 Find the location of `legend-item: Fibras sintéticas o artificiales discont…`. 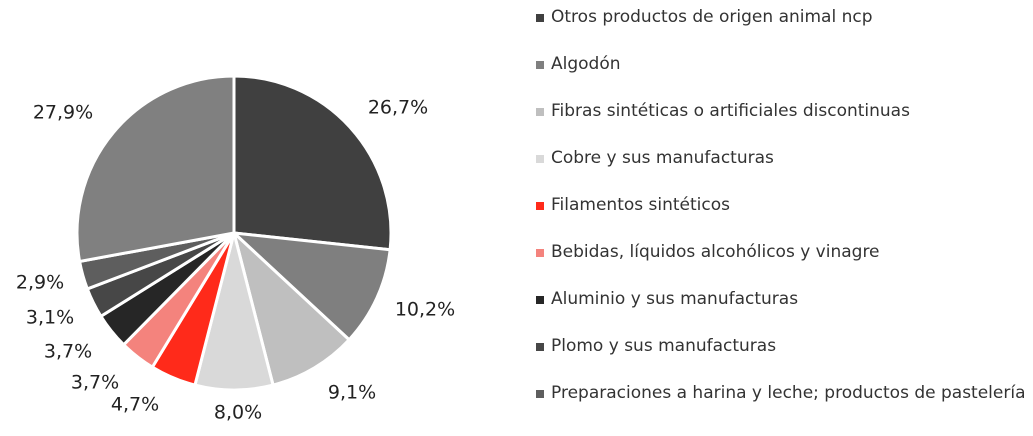

legend-item: Fibras sintéticas o artificiales discont… is located at coordinates (781, 111).